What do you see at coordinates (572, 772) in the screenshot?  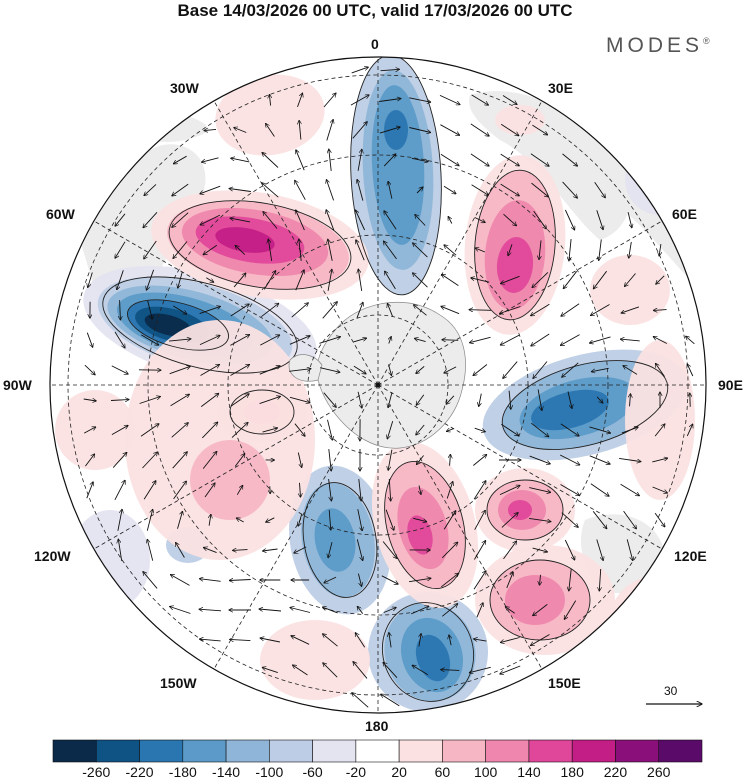 I see `colorbar-tick-11: 180` at bounding box center [572, 772].